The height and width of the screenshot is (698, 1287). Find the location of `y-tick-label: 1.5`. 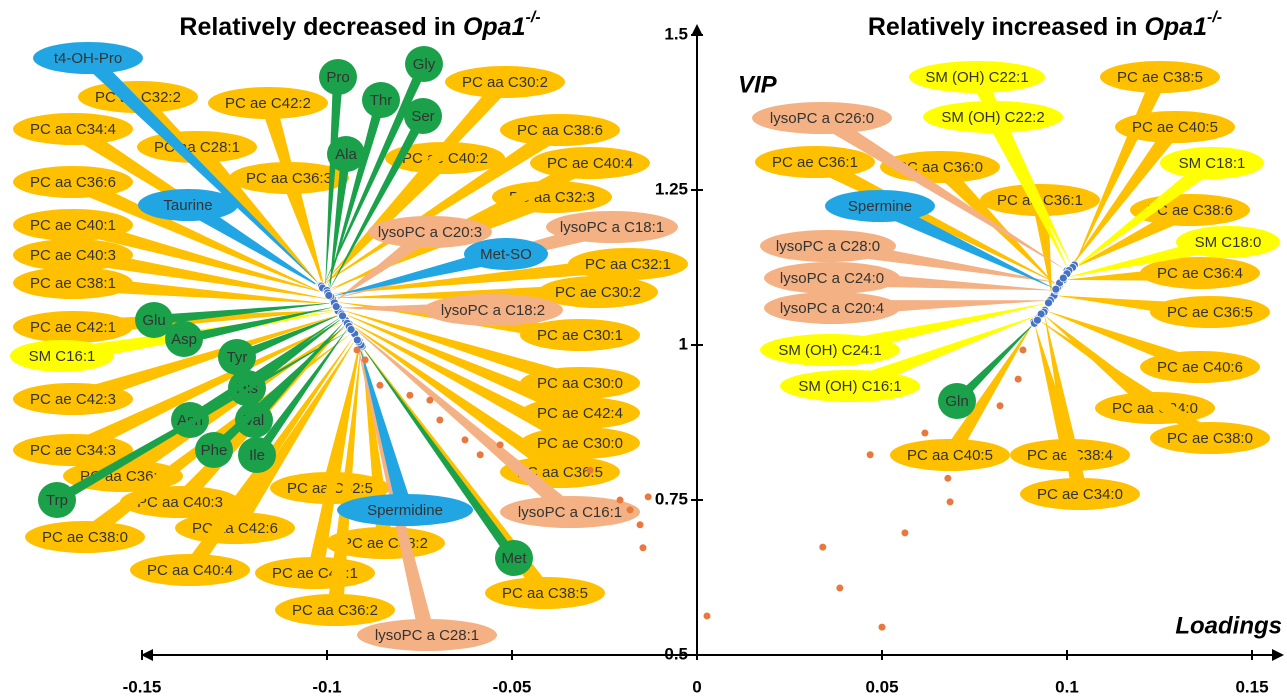

y-tick-label: 1.5 is located at coordinates (676, 33).